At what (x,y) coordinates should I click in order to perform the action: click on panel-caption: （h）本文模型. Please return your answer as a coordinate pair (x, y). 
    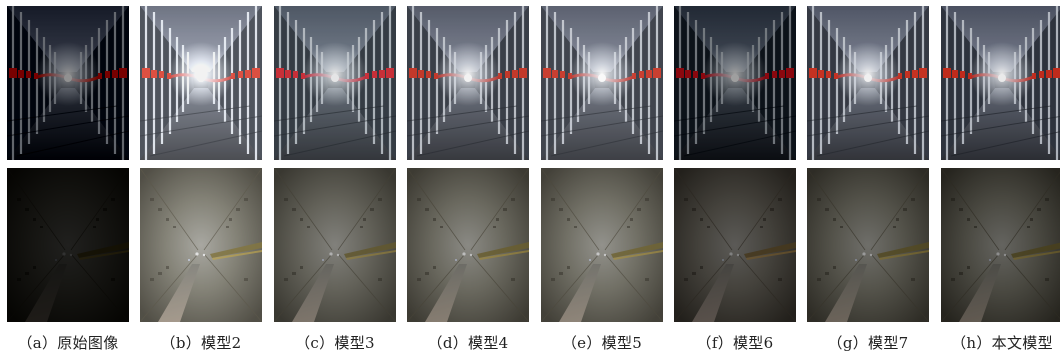
    Looking at the image, I should click on (1002, 343).